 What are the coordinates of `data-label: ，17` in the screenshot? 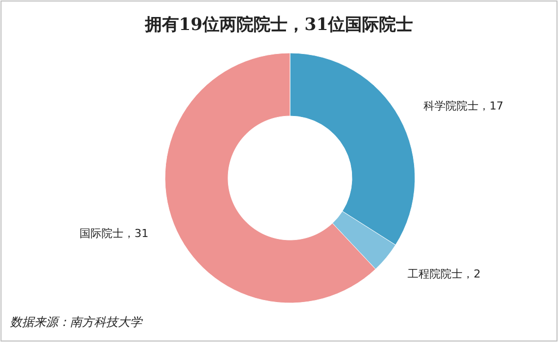 It's located at (491, 106).